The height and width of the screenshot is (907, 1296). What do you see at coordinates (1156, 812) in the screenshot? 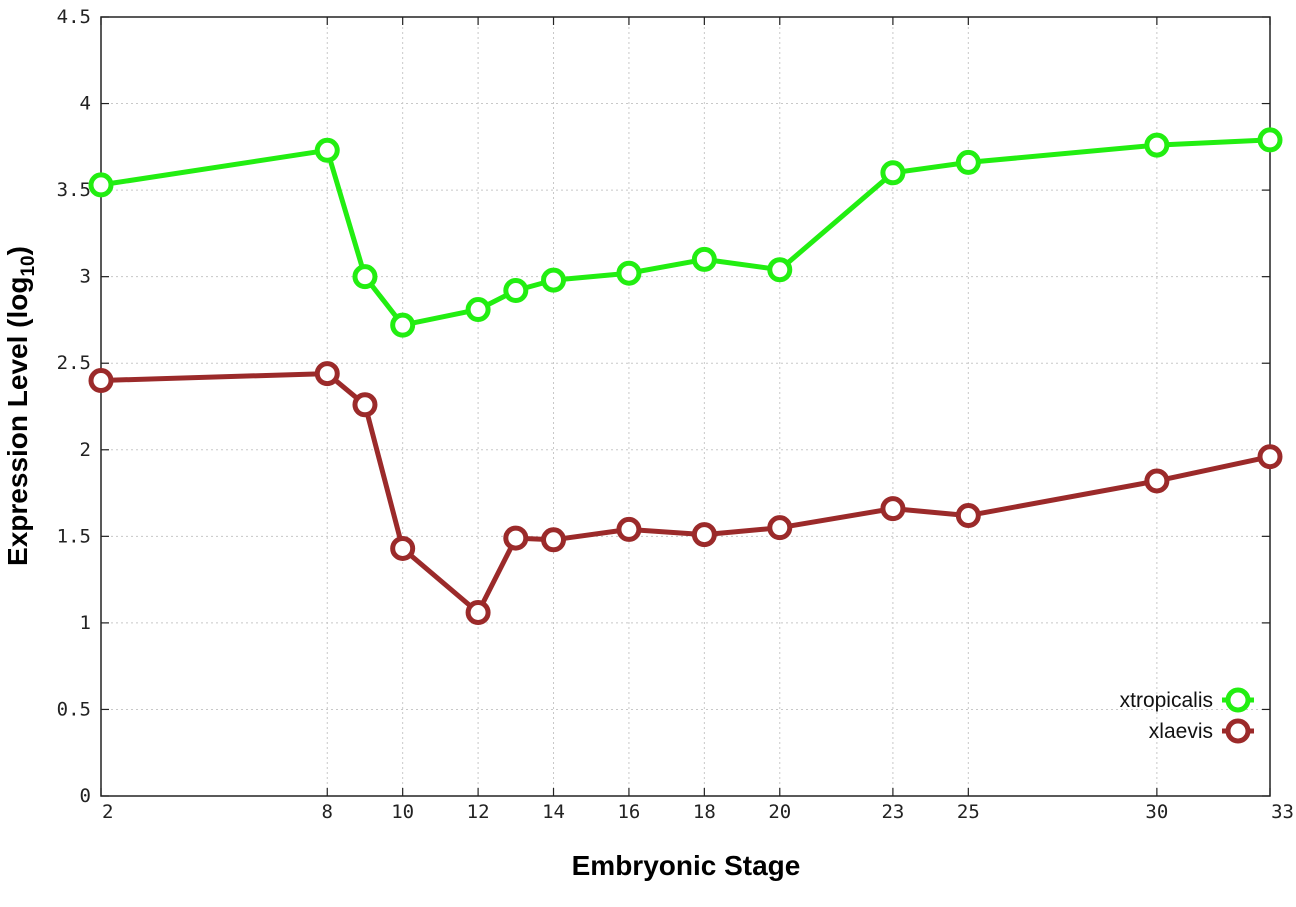
I see `x-tick-label: 30` at bounding box center [1156, 812].